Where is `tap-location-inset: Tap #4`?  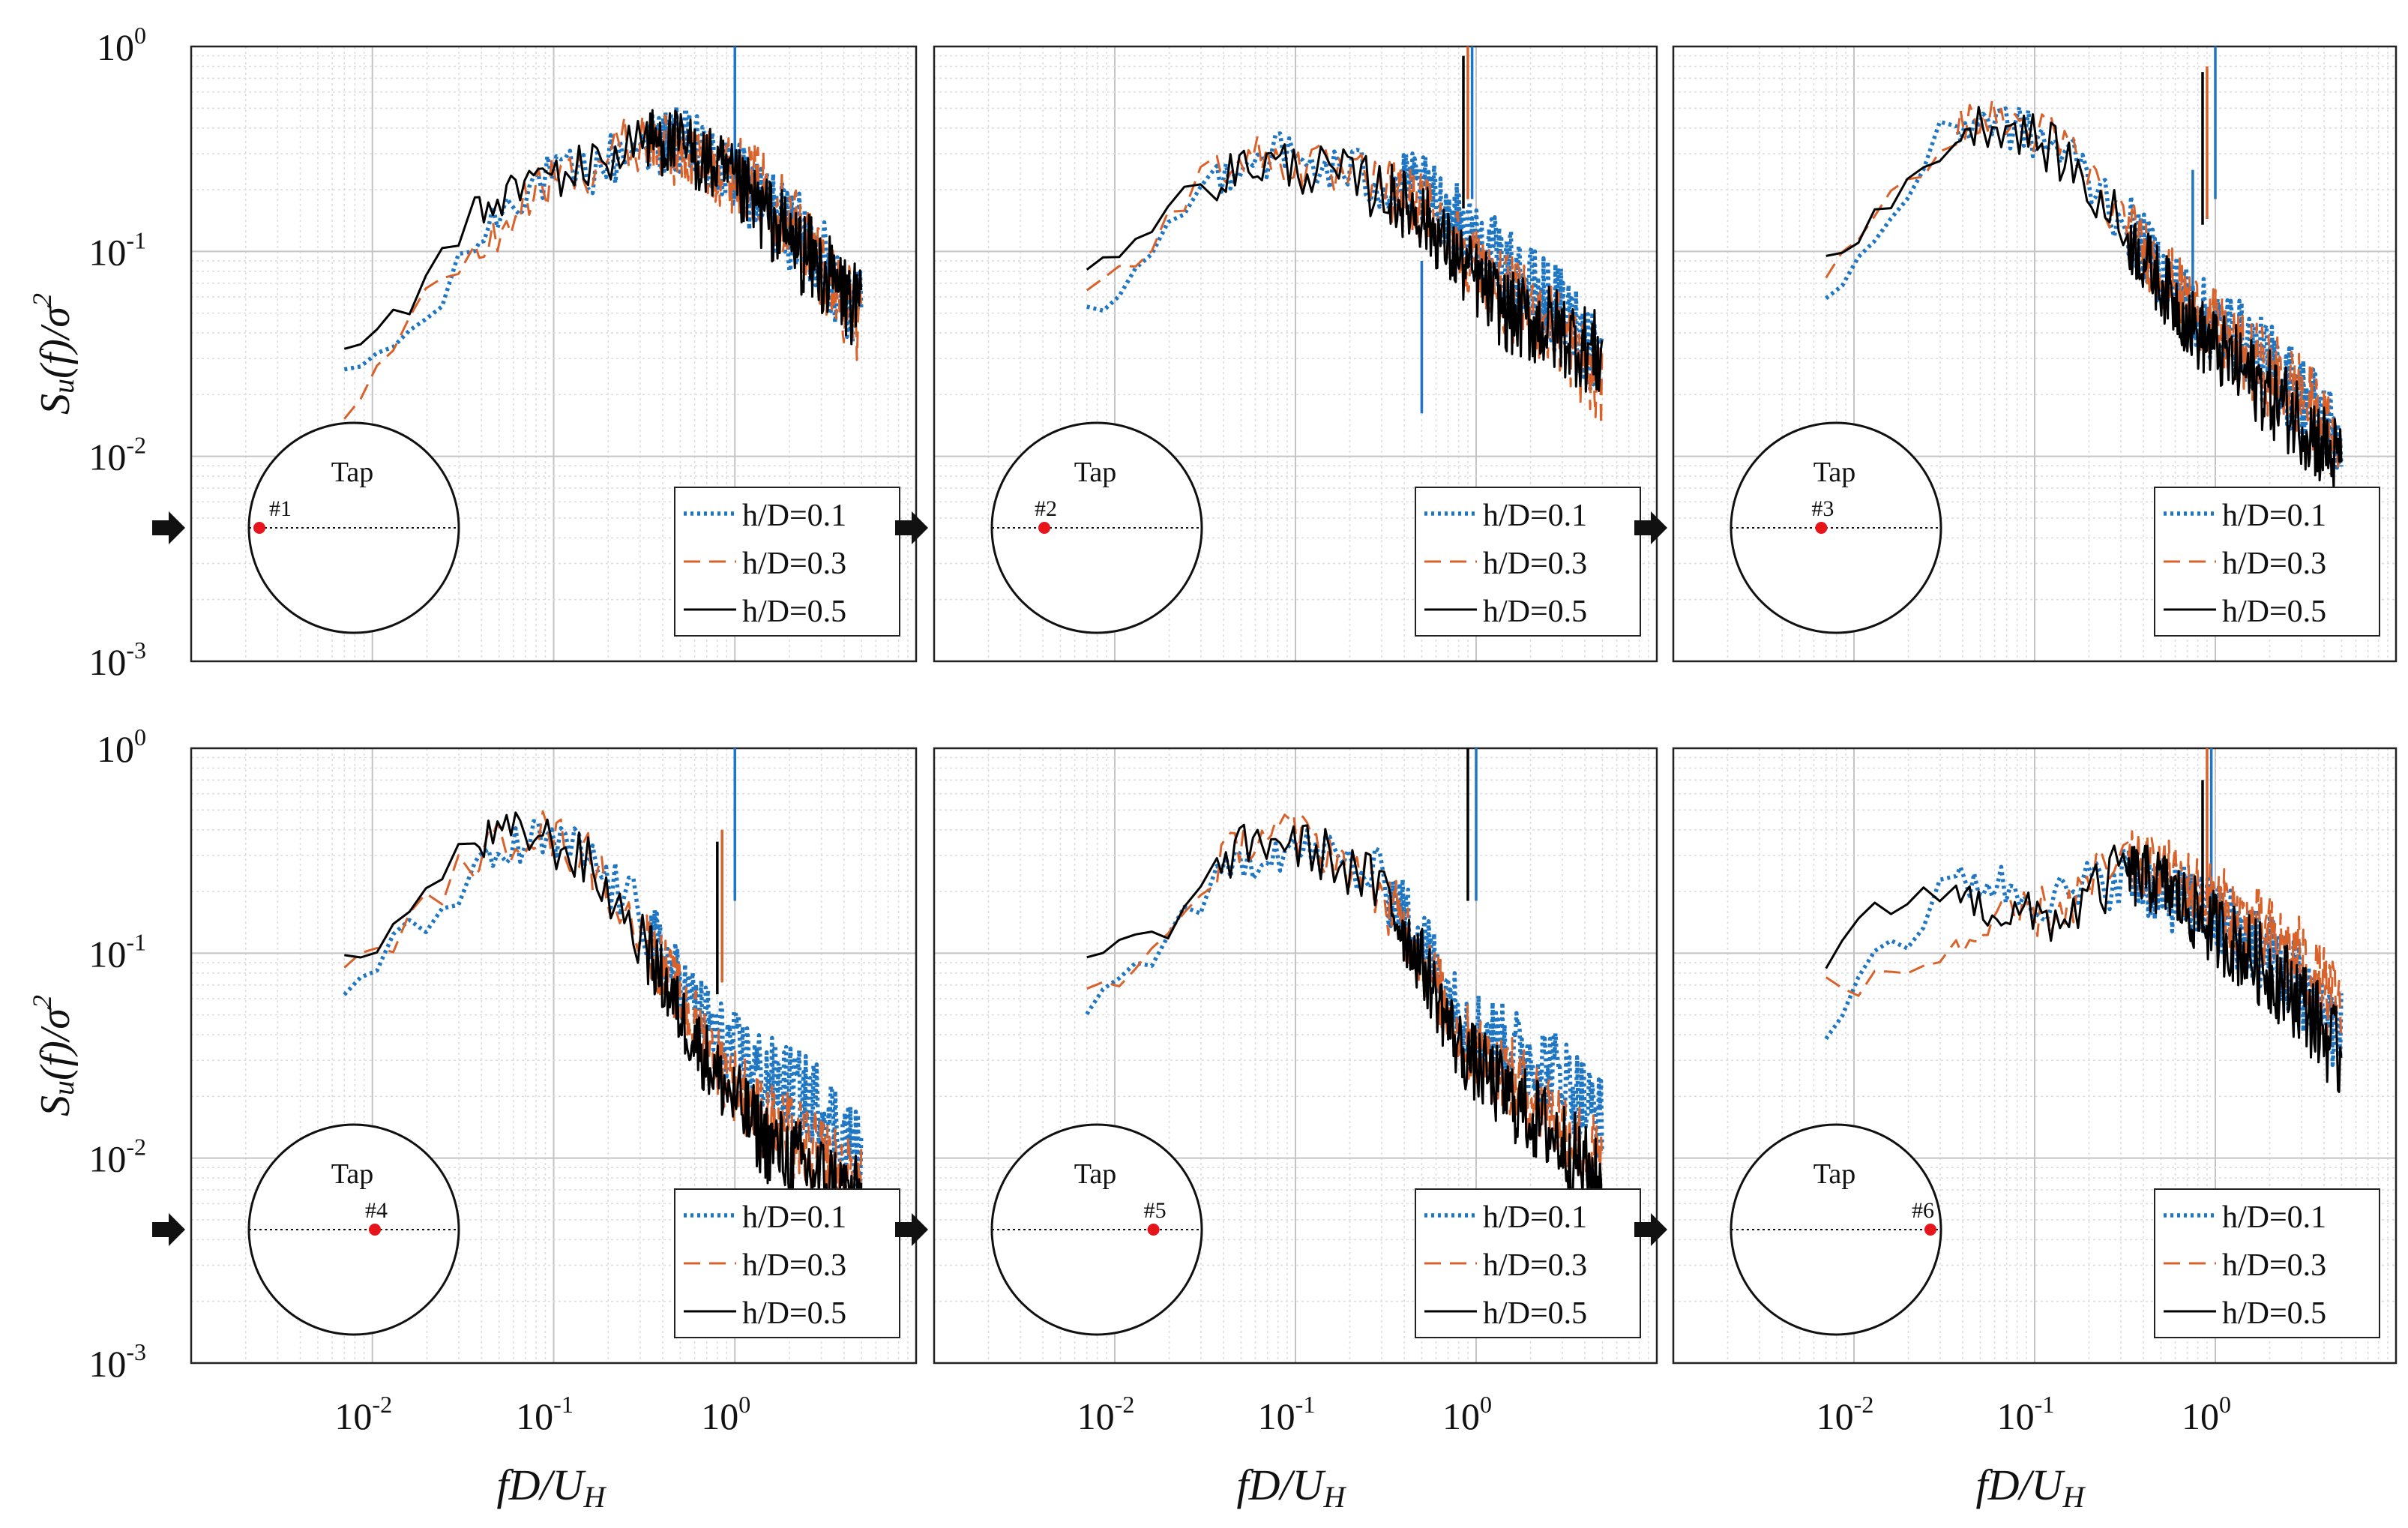
tap-location-inset: Tap #4 is located at coordinates (306, 1229).